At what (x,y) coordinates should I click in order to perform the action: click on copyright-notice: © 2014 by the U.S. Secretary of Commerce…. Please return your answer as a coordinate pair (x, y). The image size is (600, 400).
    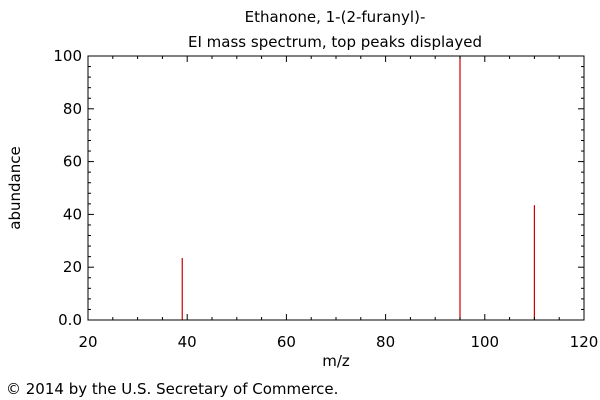
    Looking at the image, I should click on (172, 389).